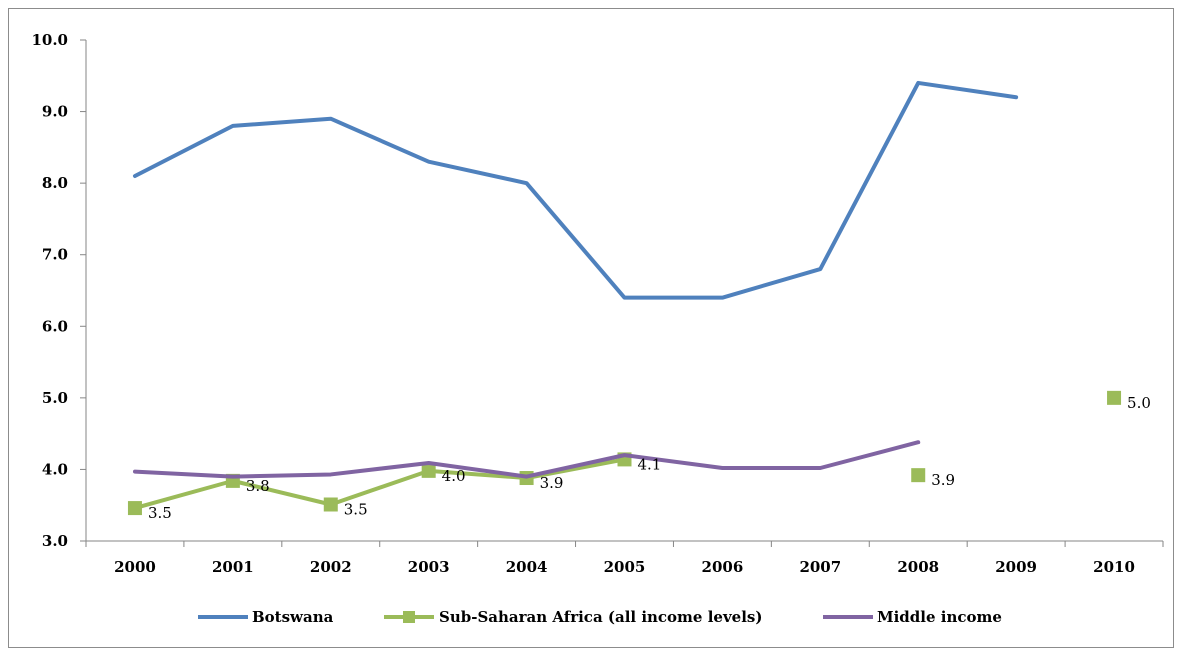 This screenshot has height=652, width=1178. I want to click on x-tick-label: 2005, so click(625, 567).